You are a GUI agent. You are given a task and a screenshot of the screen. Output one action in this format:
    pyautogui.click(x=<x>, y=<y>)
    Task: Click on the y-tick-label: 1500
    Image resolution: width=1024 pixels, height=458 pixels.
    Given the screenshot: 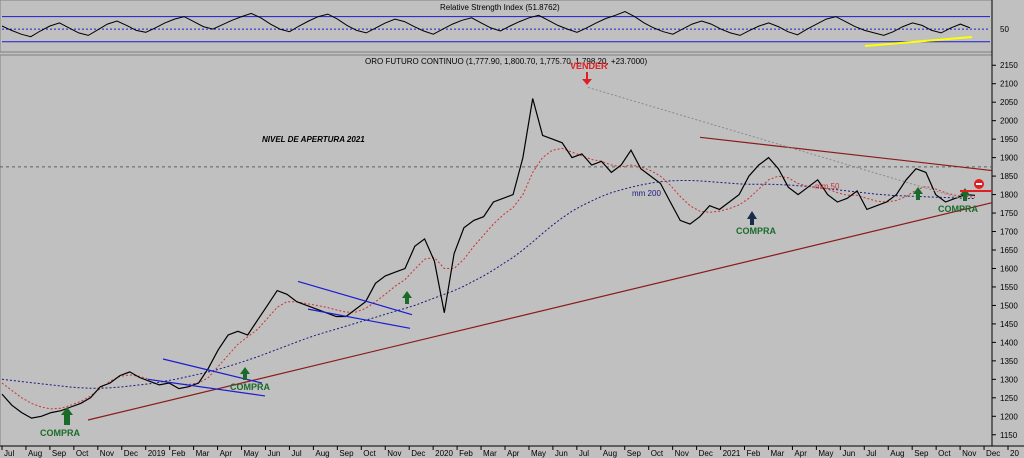 What is the action you would take?
    pyautogui.click(x=1009, y=305)
    